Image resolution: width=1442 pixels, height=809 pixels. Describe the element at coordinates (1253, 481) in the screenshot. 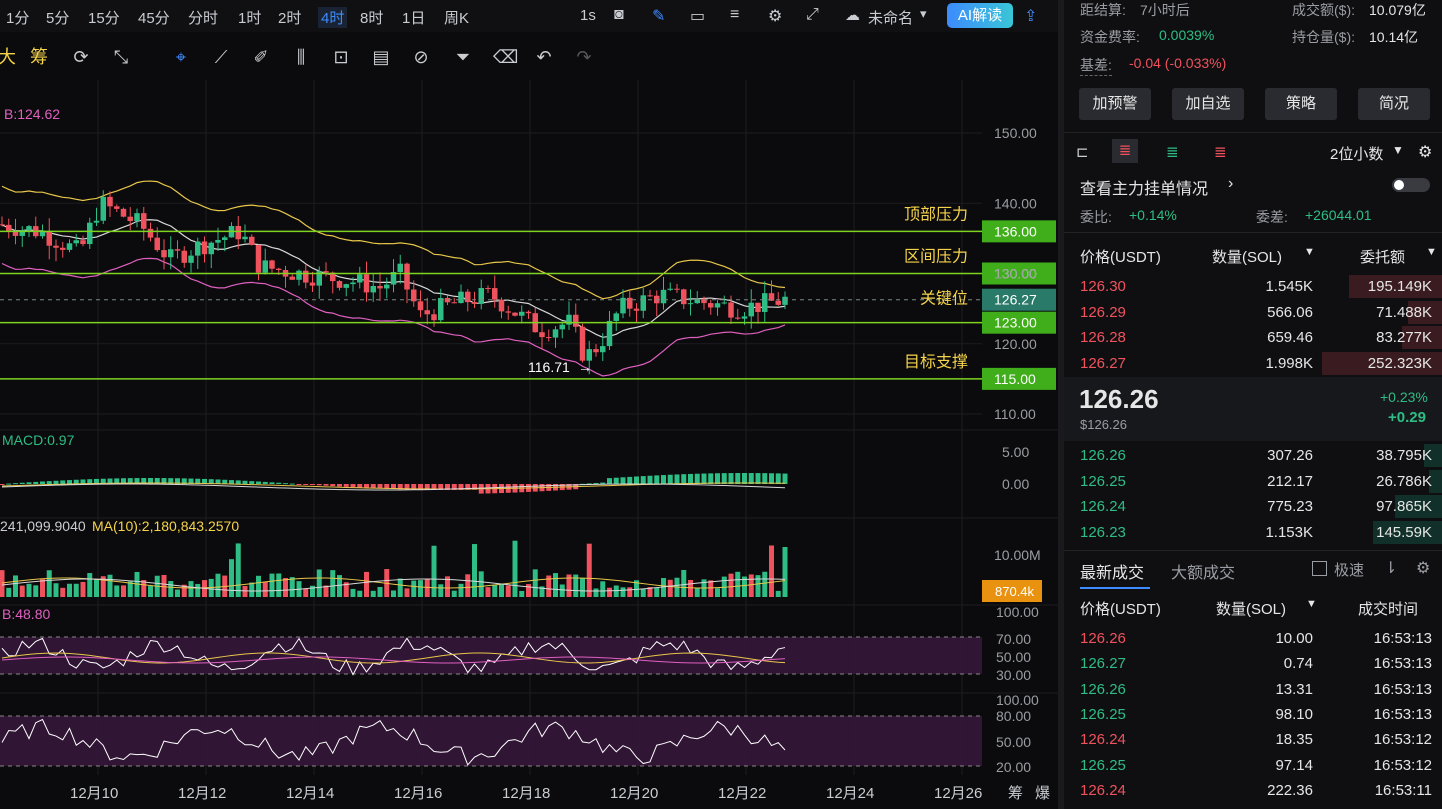

I see `orderbook-row: 126.25 212.17 26.786K` at that location.